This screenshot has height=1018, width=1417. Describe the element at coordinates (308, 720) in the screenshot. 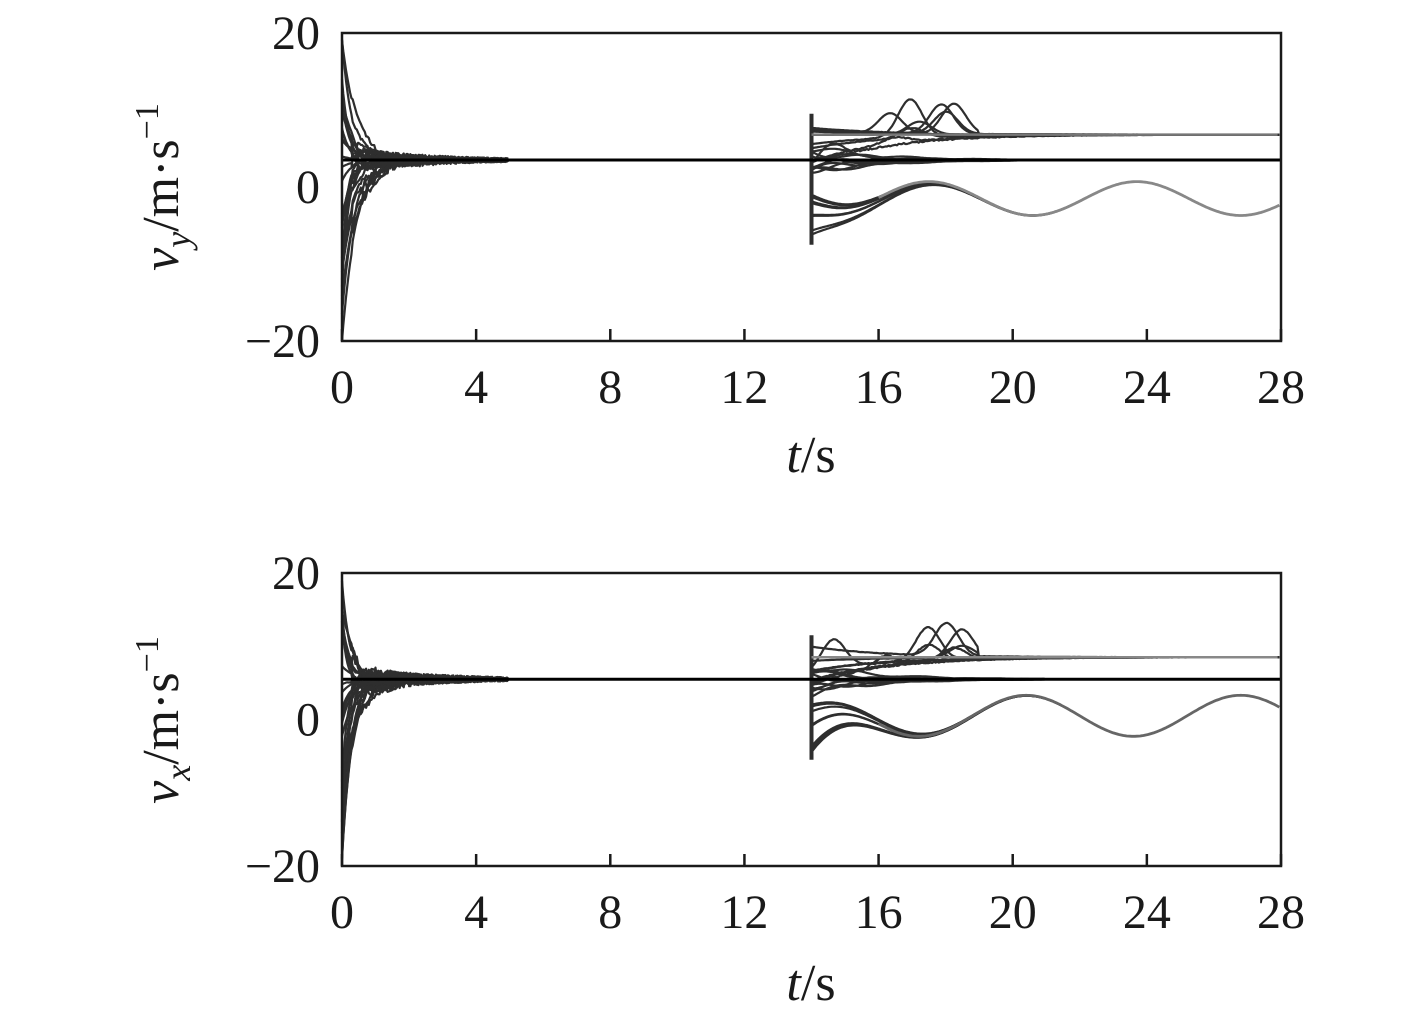

I see `vx-y-tick-label: 0` at that location.